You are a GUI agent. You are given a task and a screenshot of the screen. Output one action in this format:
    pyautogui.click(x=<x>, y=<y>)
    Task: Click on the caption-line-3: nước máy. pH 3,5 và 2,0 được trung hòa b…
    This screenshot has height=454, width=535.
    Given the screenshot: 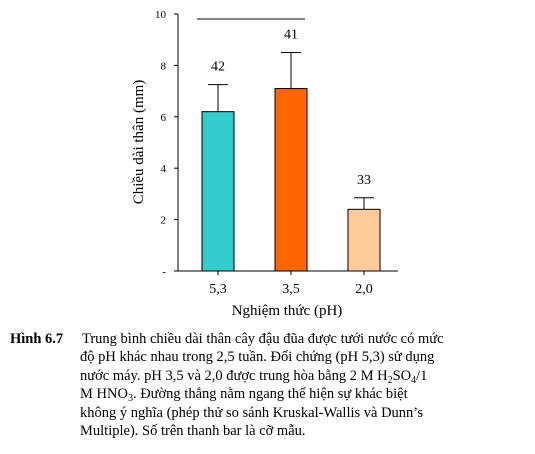 What is the action you would take?
    pyautogui.click(x=254, y=376)
    